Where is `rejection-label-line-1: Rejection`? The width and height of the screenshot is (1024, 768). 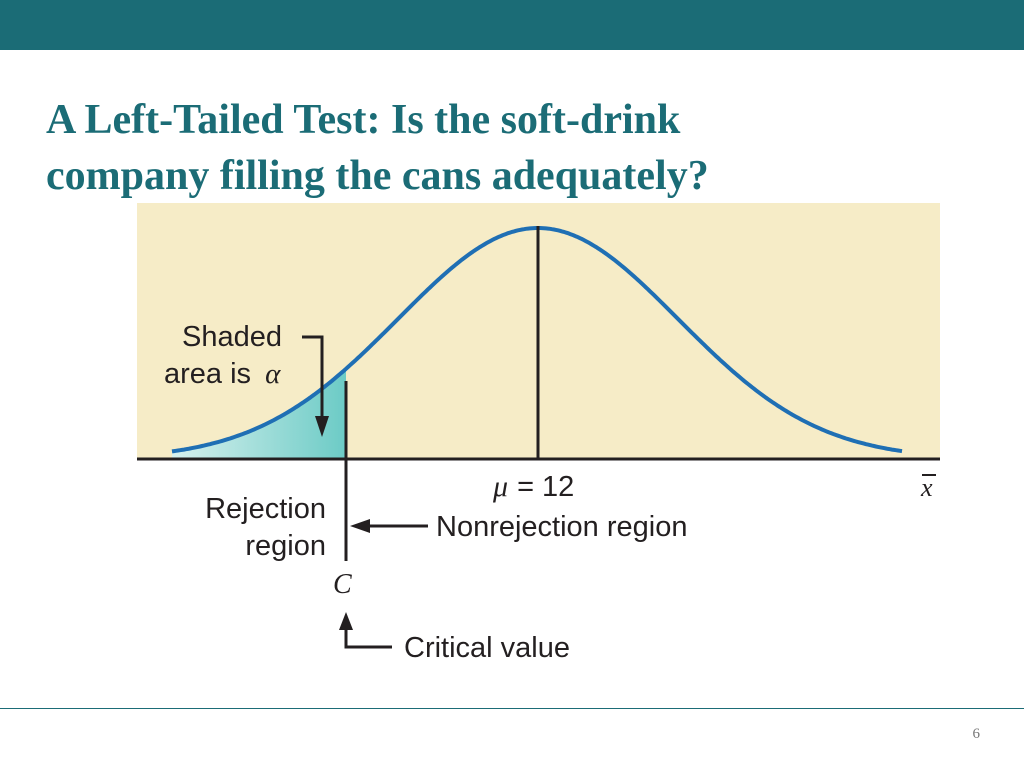 rejection-label-line-1: Rejection is located at coordinates (265, 509).